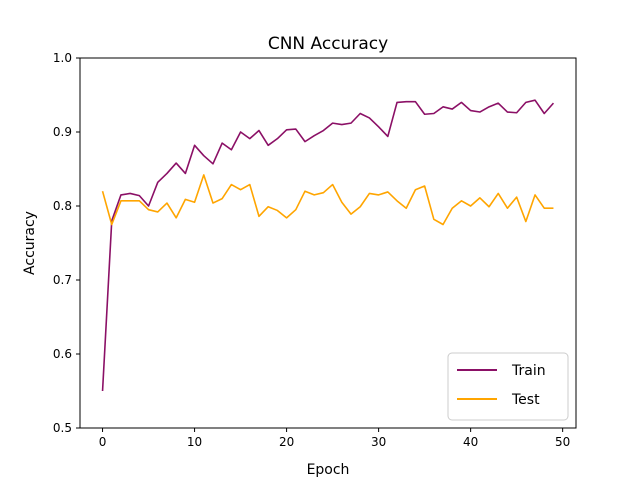 This screenshot has height=480, width=640. Describe the element at coordinates (327, 200) in the screenshot. I see `series-line-test` at that location.